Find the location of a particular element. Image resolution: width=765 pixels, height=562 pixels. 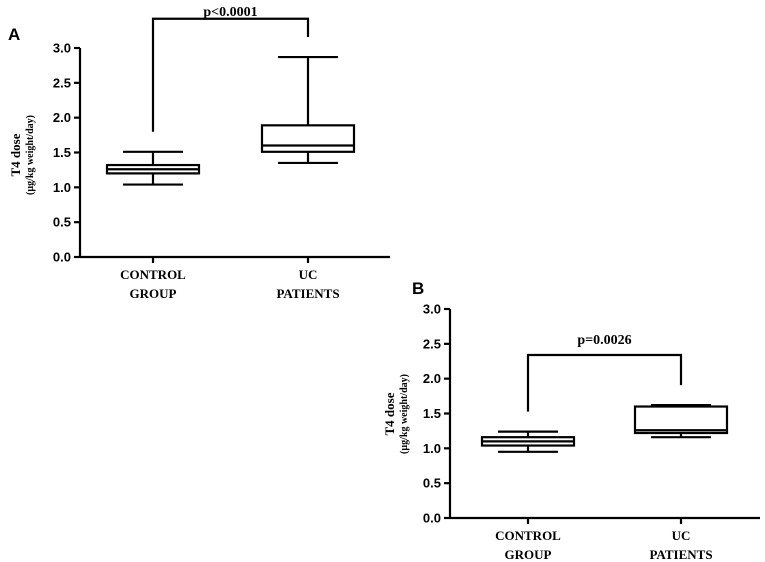

panel-letter: B is located at coordinates (418, 288).